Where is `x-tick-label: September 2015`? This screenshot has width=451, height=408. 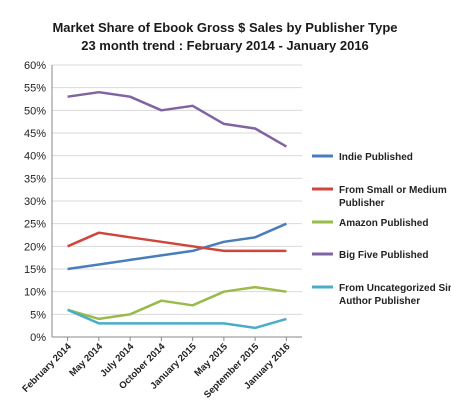
x-tick-label: September 2015 is located at coordinates (232, 371).